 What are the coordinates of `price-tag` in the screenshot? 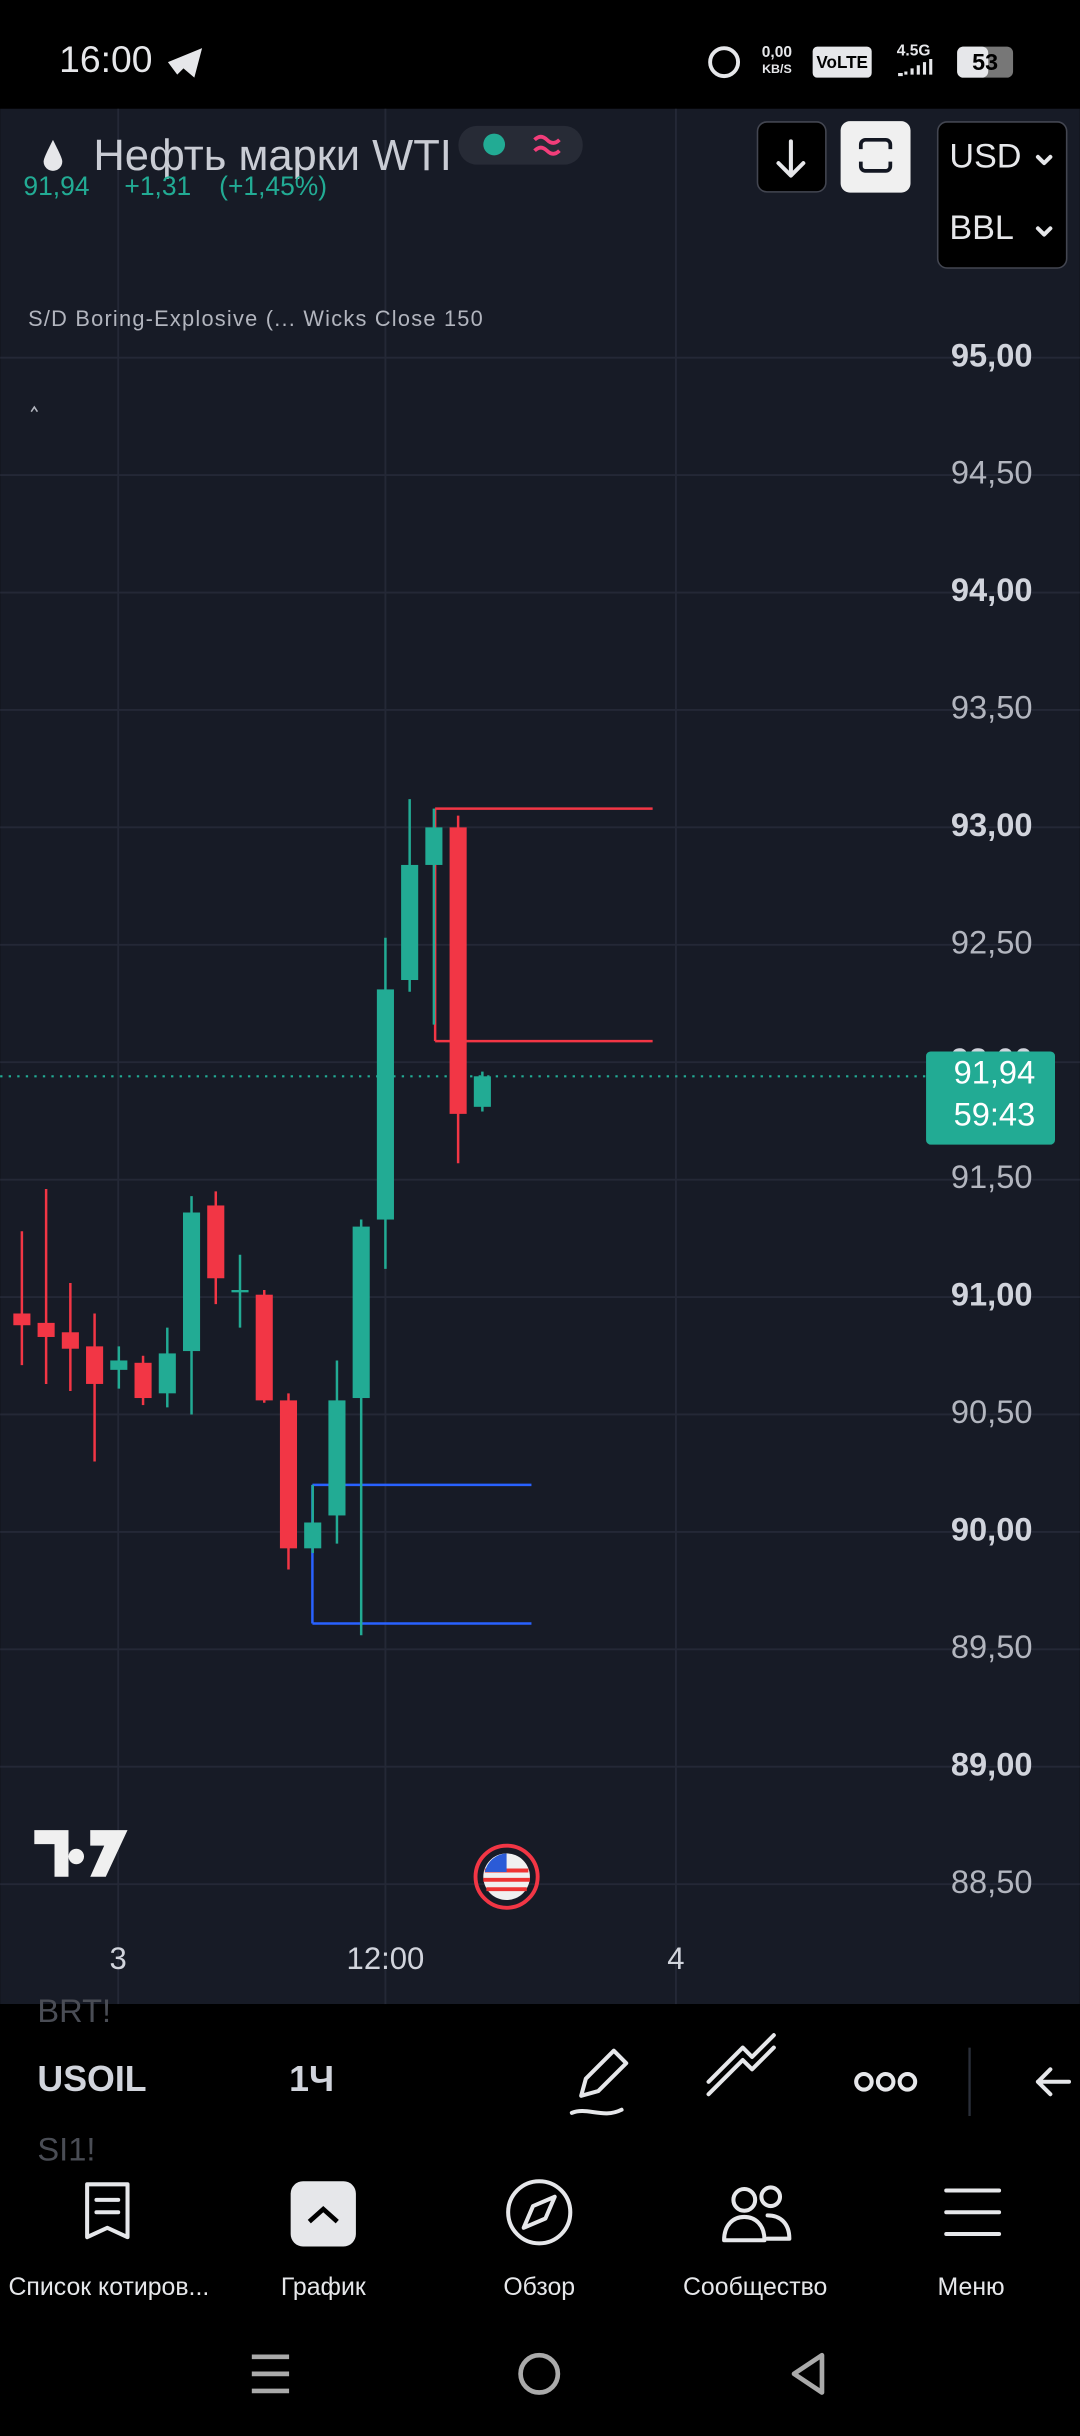 It's located at (991, 1098).